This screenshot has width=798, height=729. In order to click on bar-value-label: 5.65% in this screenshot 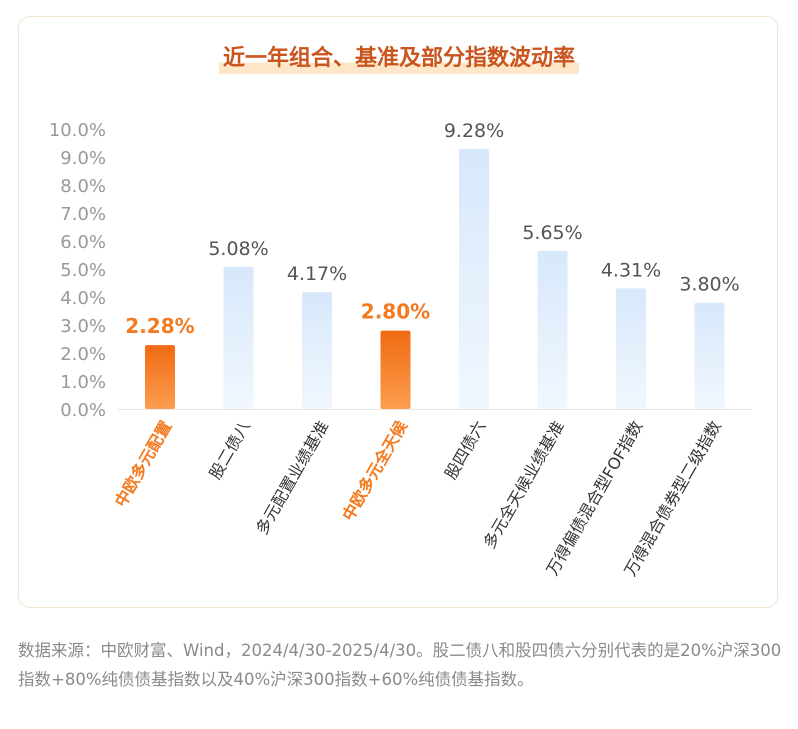, I will do `click(552, 233)`.